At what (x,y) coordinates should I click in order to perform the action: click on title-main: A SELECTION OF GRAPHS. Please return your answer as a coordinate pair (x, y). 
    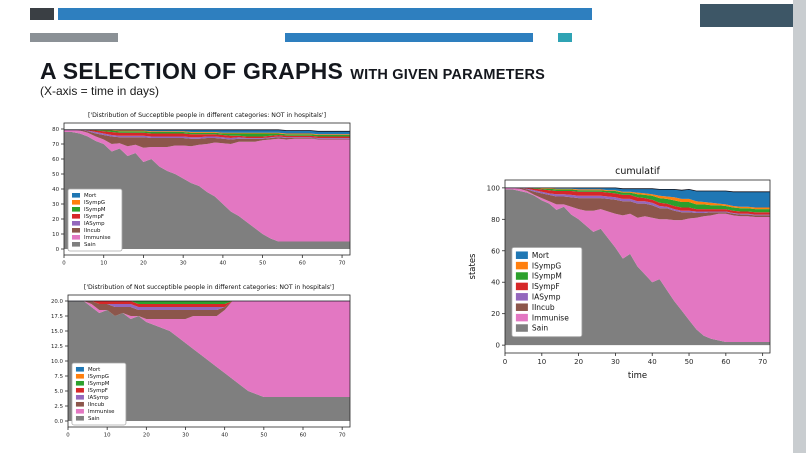
    Looking at the image, I should click on (192, 71).